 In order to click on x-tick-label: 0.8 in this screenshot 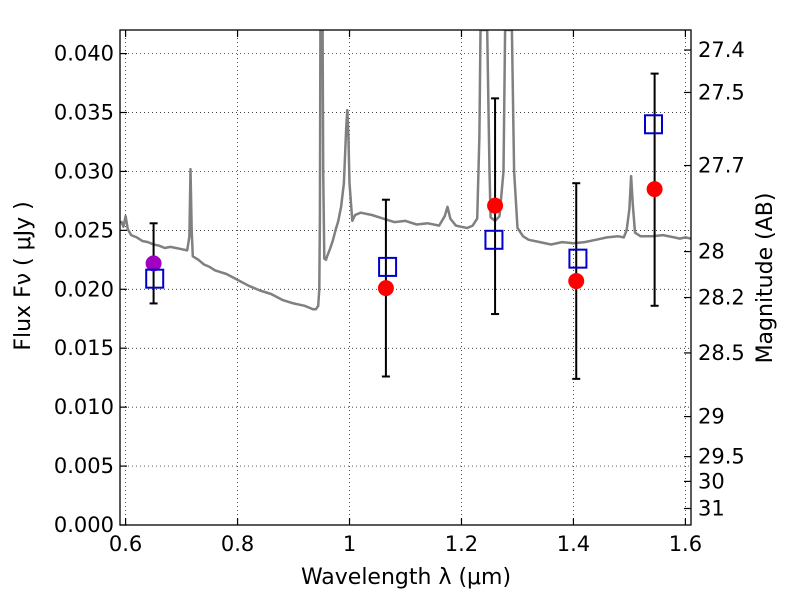, I will do `click(237, 544)`.